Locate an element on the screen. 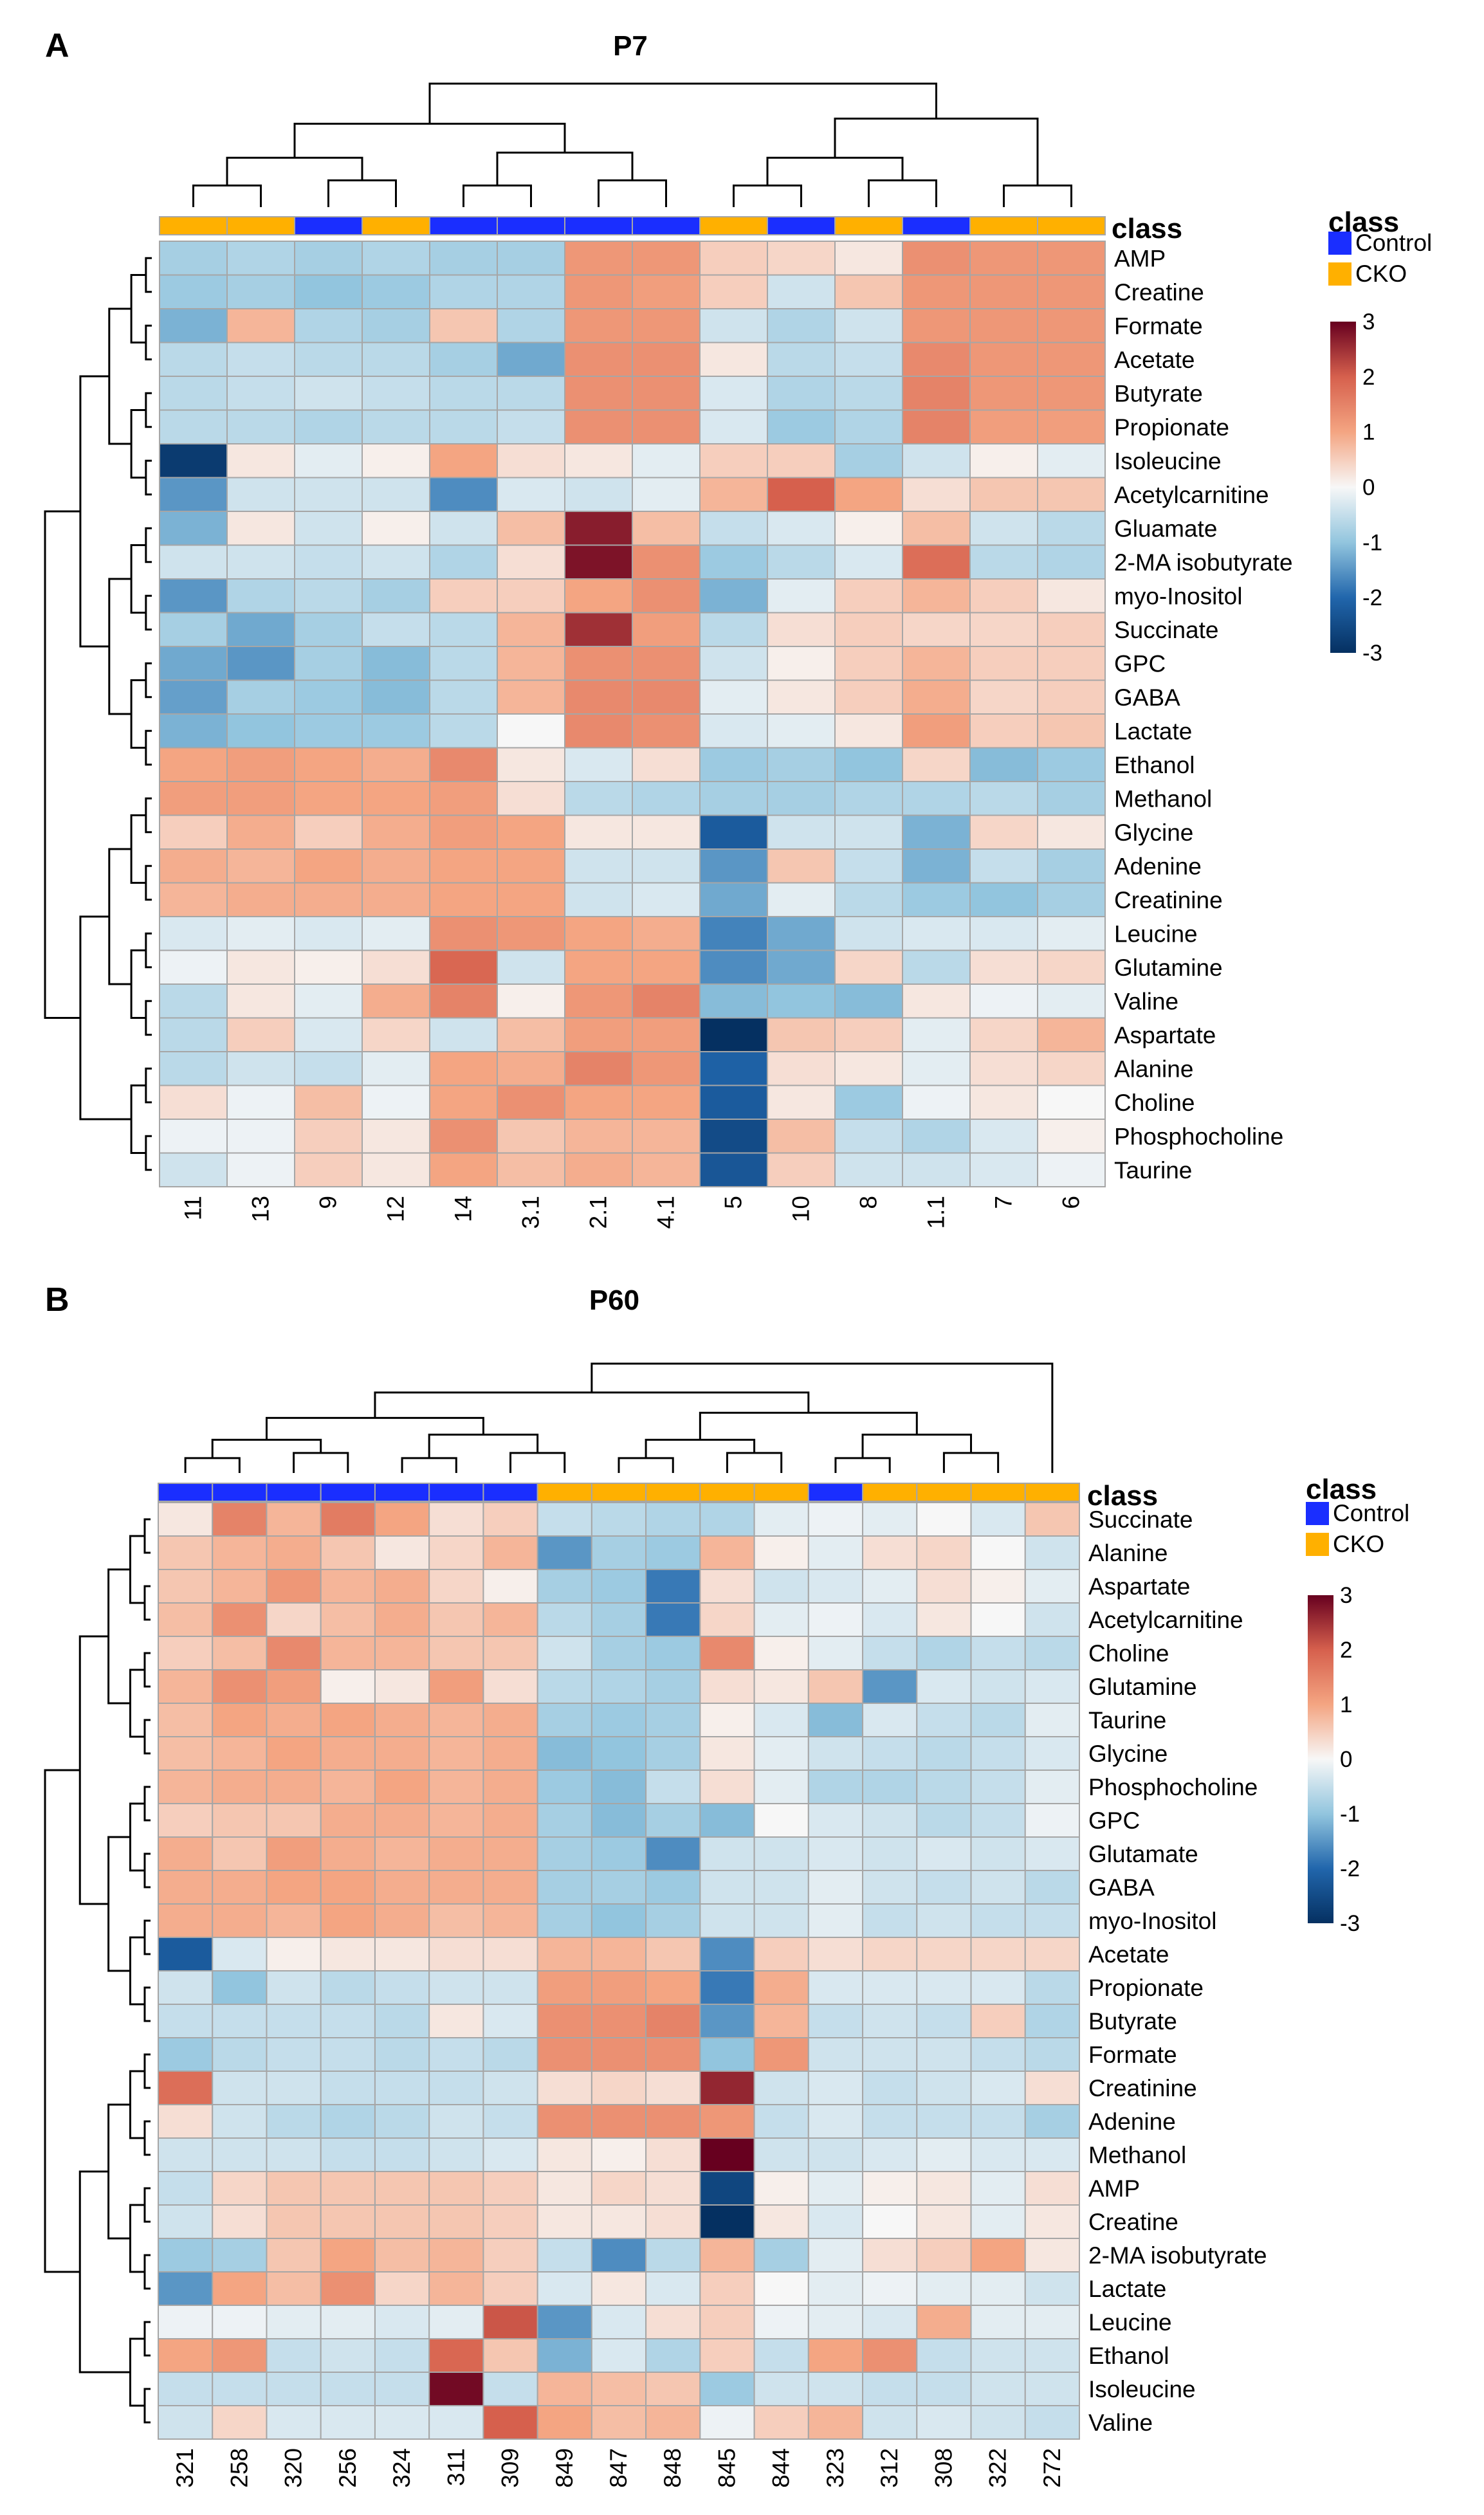 The width and height of the screenshot is (1484, 2515). row-label: Lactate is located at coordinates (1127, 2289).